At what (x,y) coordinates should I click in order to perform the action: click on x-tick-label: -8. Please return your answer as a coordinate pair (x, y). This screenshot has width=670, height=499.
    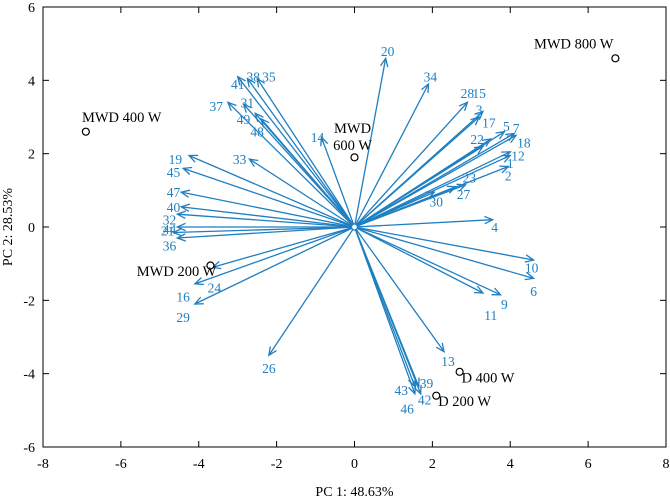
    Looking at the image, I should click on (43, 464).